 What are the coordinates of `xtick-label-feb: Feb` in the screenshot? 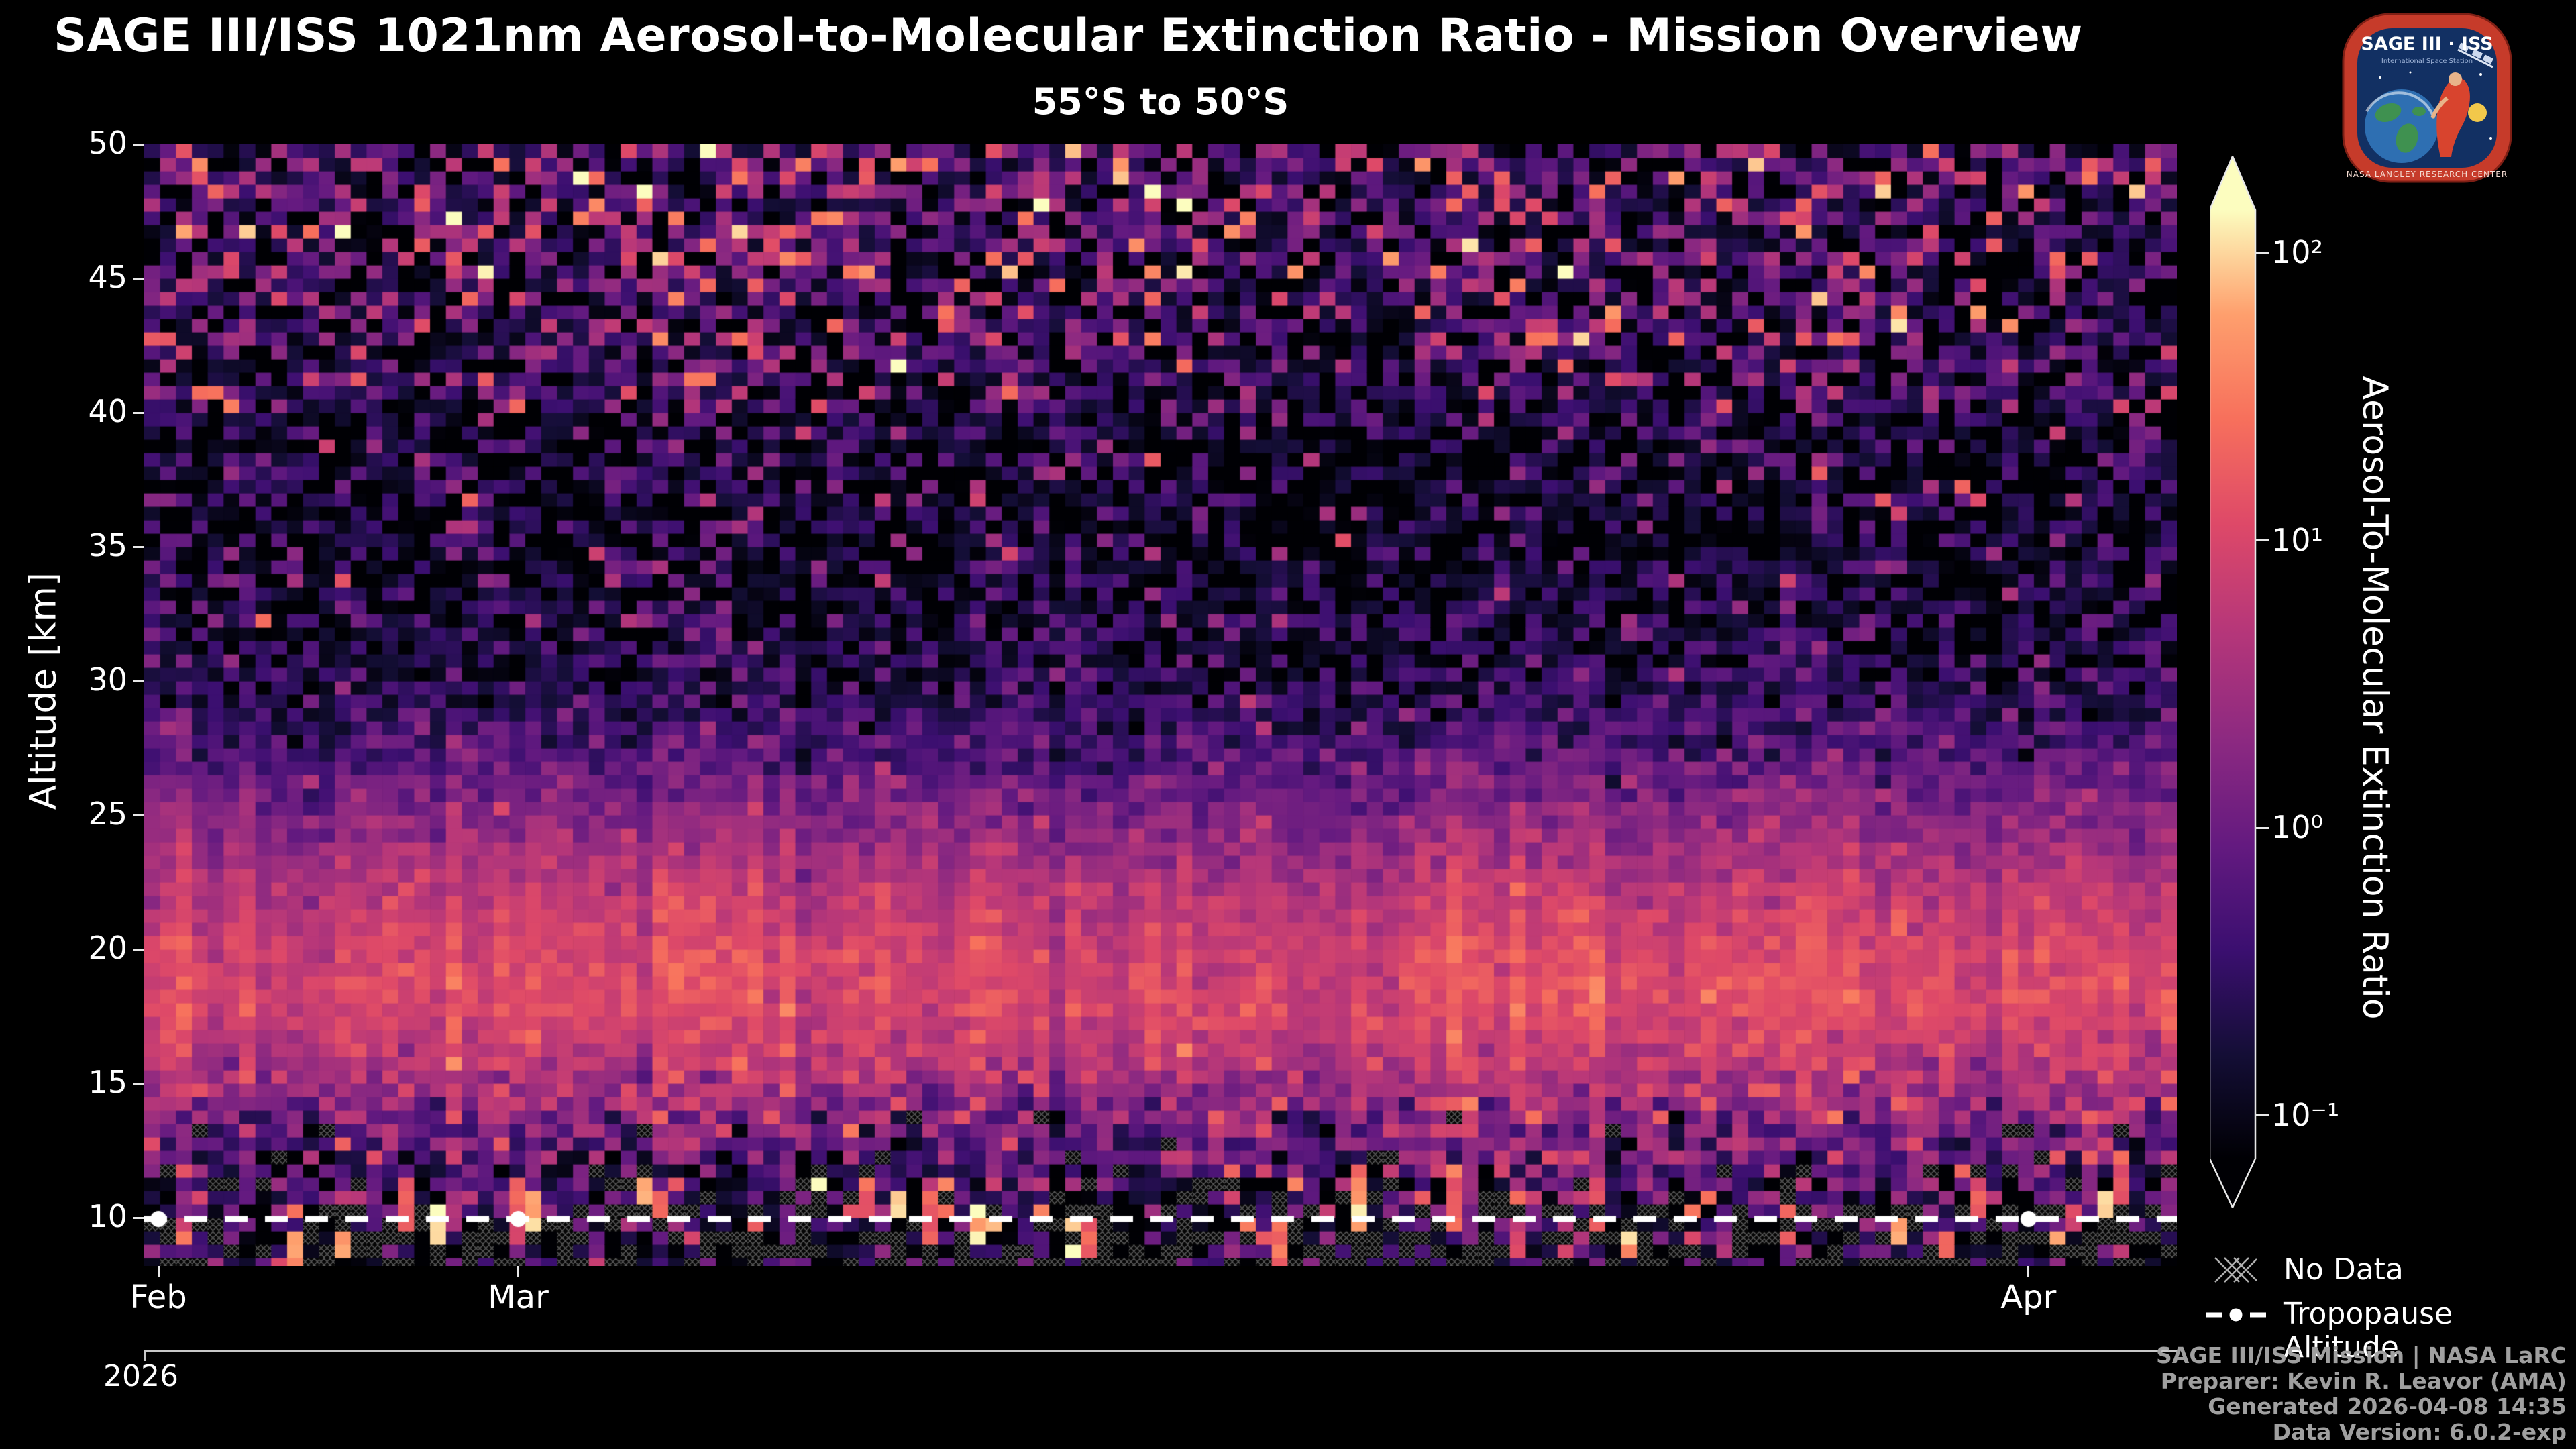 It's located at (158, 1297).